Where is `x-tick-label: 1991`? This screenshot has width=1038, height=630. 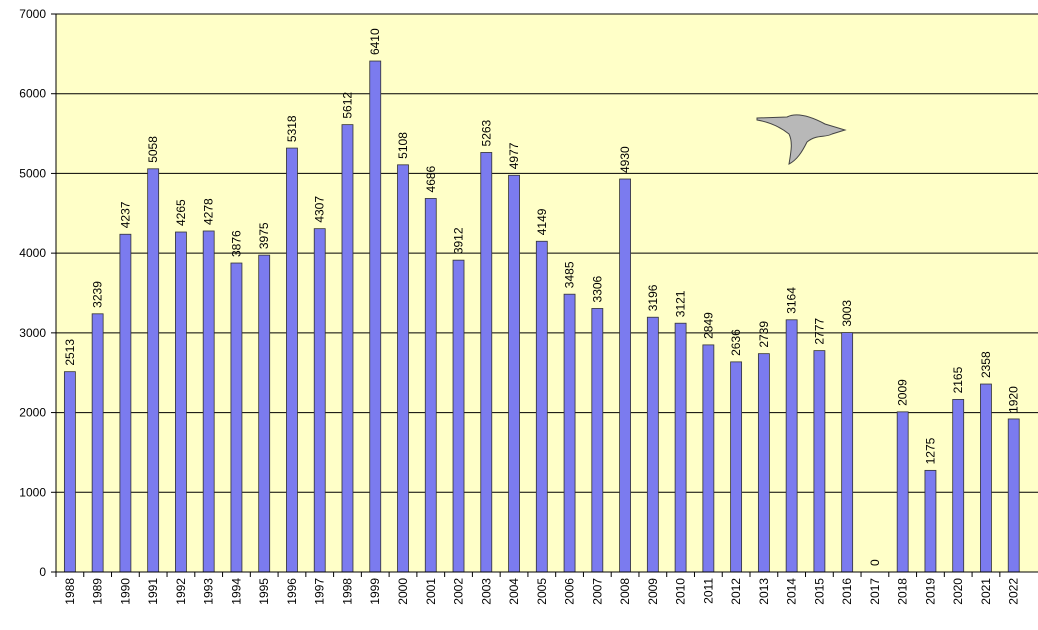 x-tick-label: 1991 is located at coordinates (153, 591).